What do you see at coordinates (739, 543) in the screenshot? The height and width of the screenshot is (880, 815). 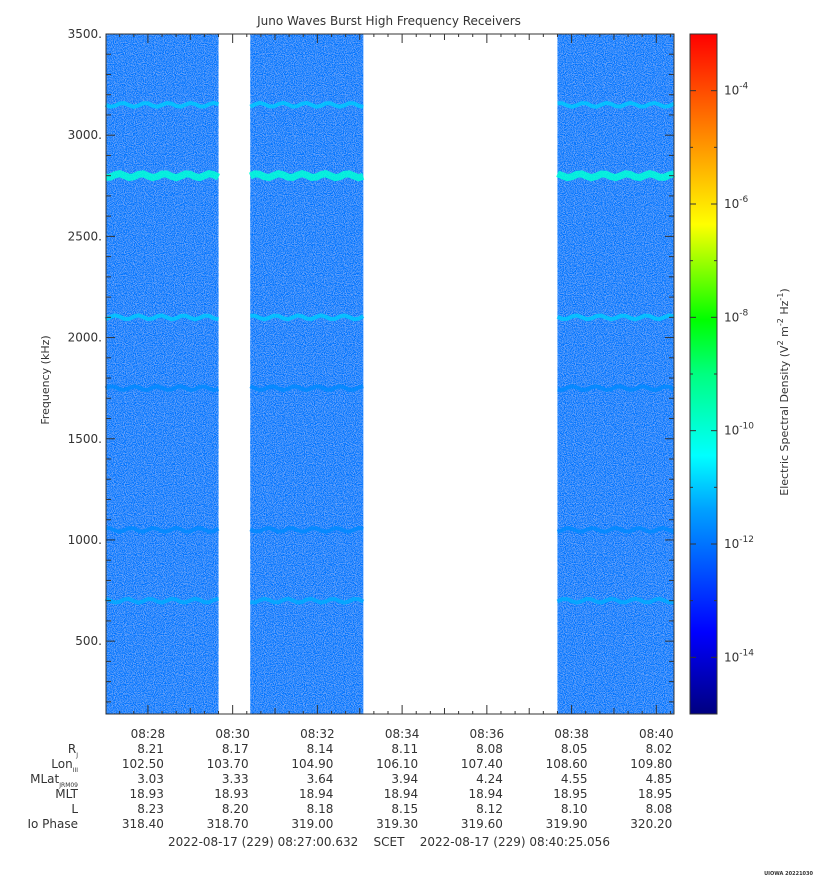 I see `colorbar-tick-label: 10⁻¹²` at bounding box center [739, 543].